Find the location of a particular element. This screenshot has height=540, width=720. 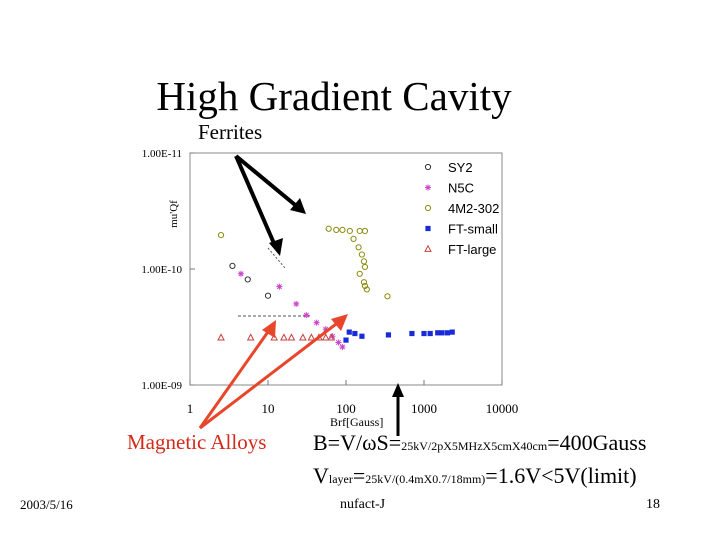

legend-label: FT-small is located at coordinates (473, 229).